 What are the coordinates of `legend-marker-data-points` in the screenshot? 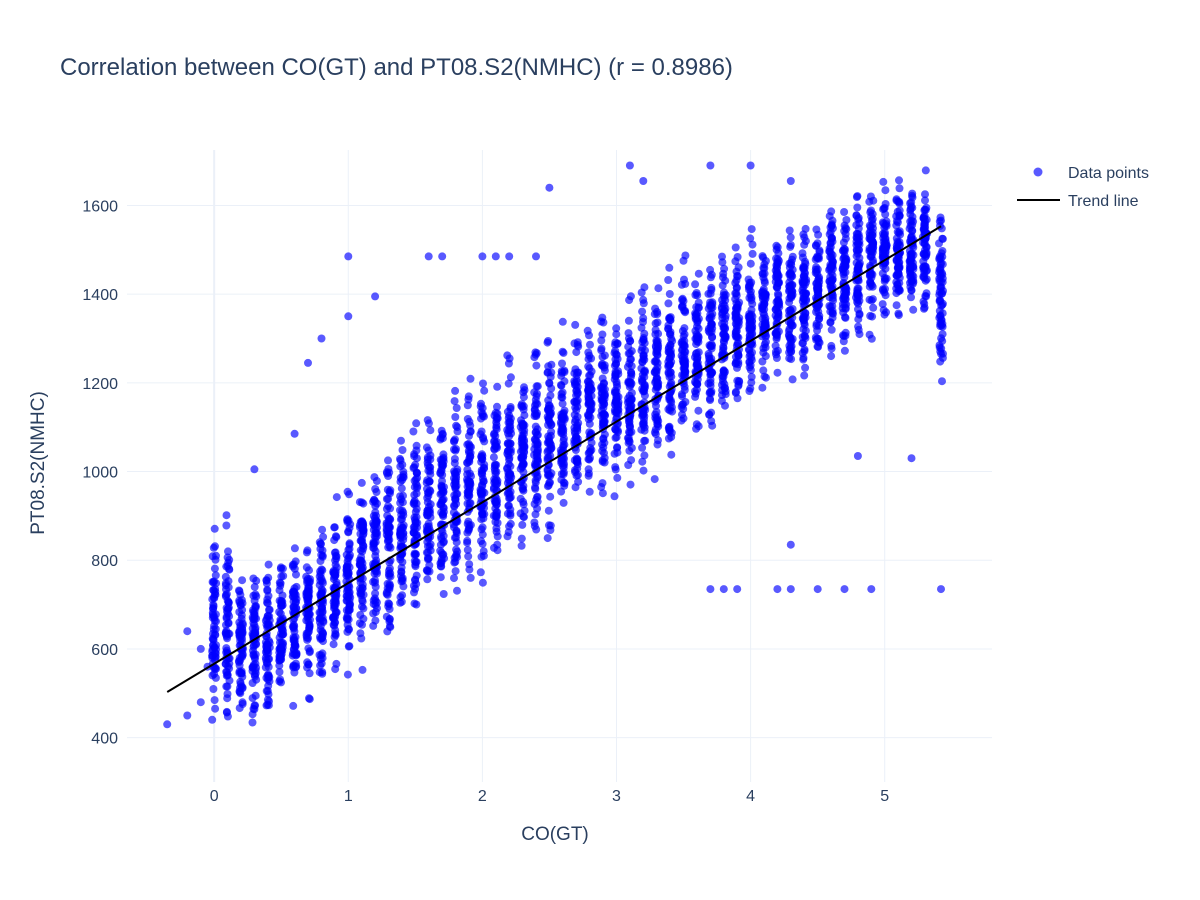 It's located at (1038, 172).